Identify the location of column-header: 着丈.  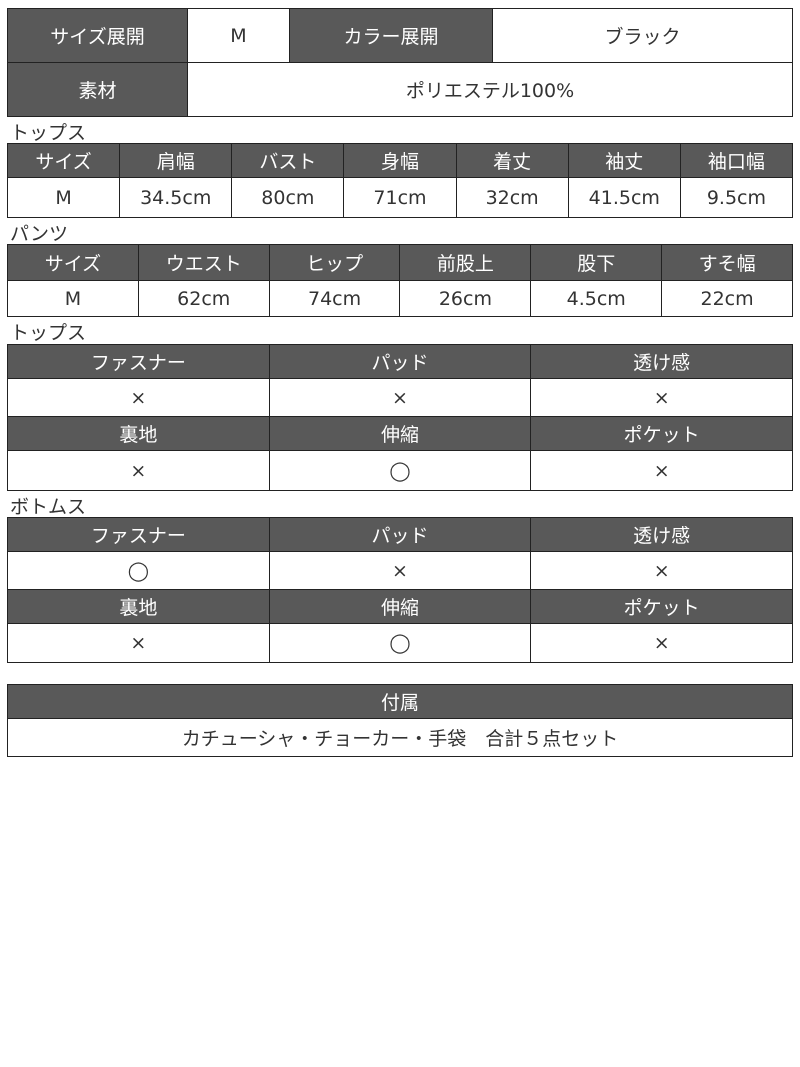
(512, 160).